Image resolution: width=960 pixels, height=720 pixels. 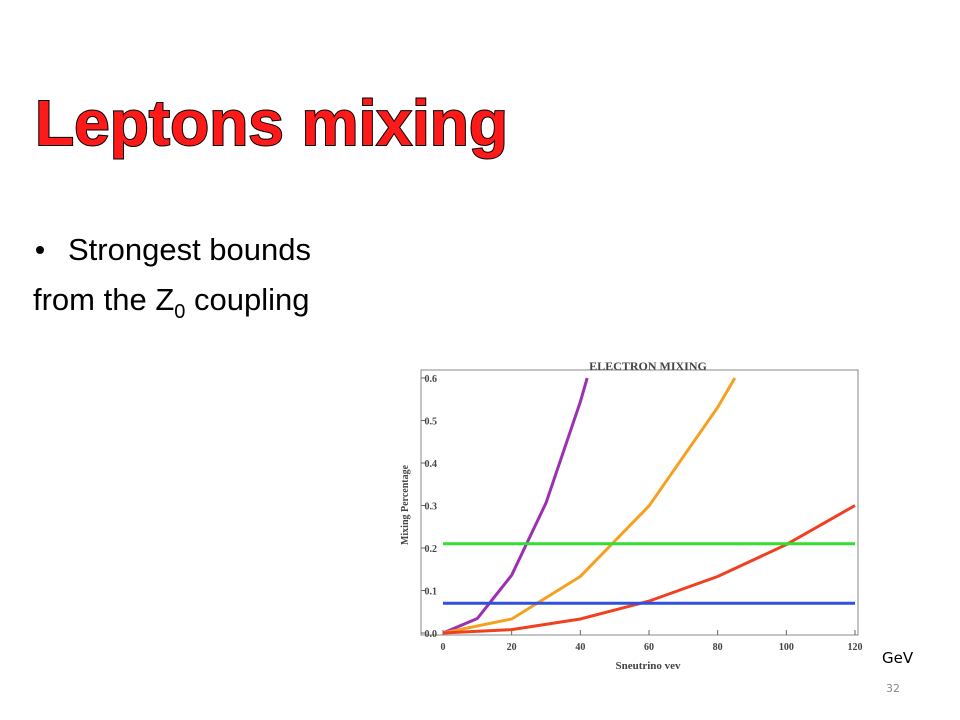 I want to click on y-tick-label: 0.3, so click(x=431, y=507).